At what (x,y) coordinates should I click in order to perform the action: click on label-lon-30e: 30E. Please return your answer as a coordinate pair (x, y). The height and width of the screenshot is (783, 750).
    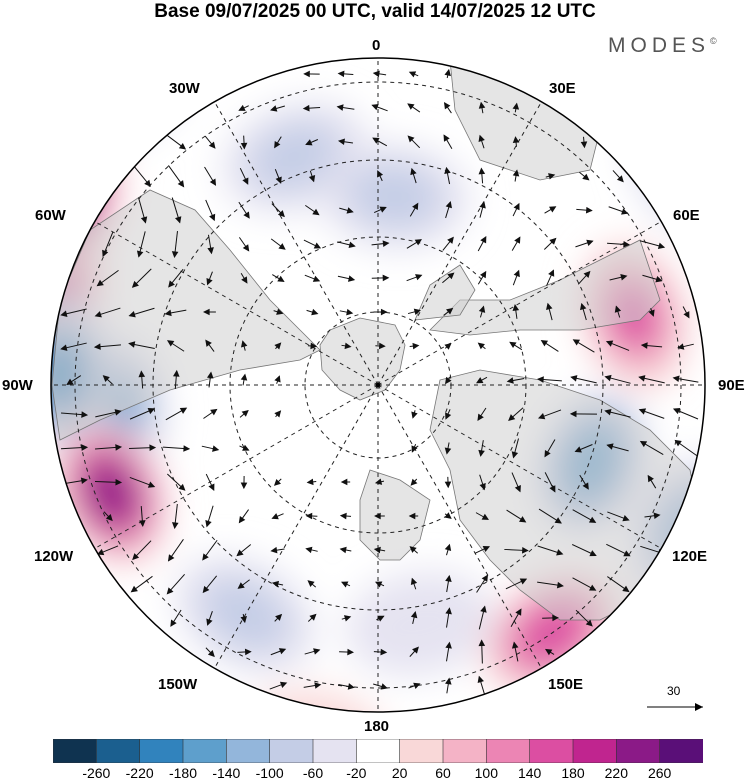
    Looking at the image, I should click on (562, 88).